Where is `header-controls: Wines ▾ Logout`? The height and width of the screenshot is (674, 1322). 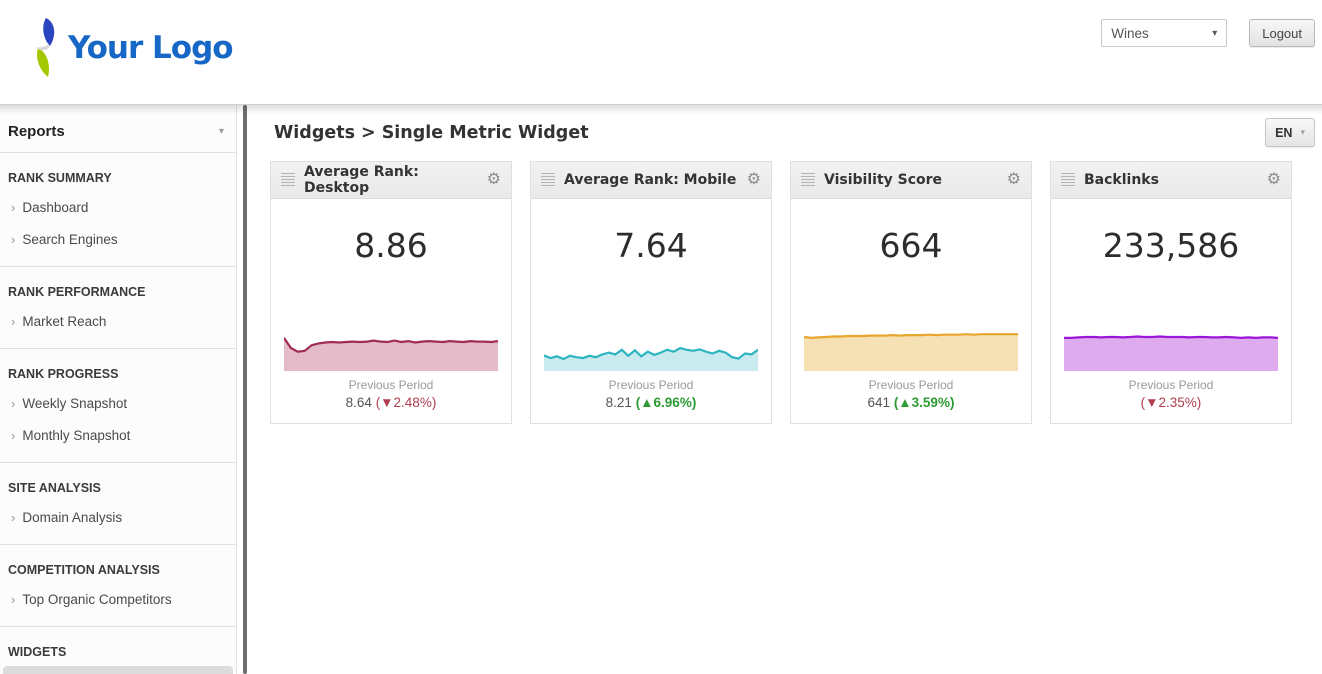
header-controls: Wines ▾ Logout is located at coordinates (1208, 33).